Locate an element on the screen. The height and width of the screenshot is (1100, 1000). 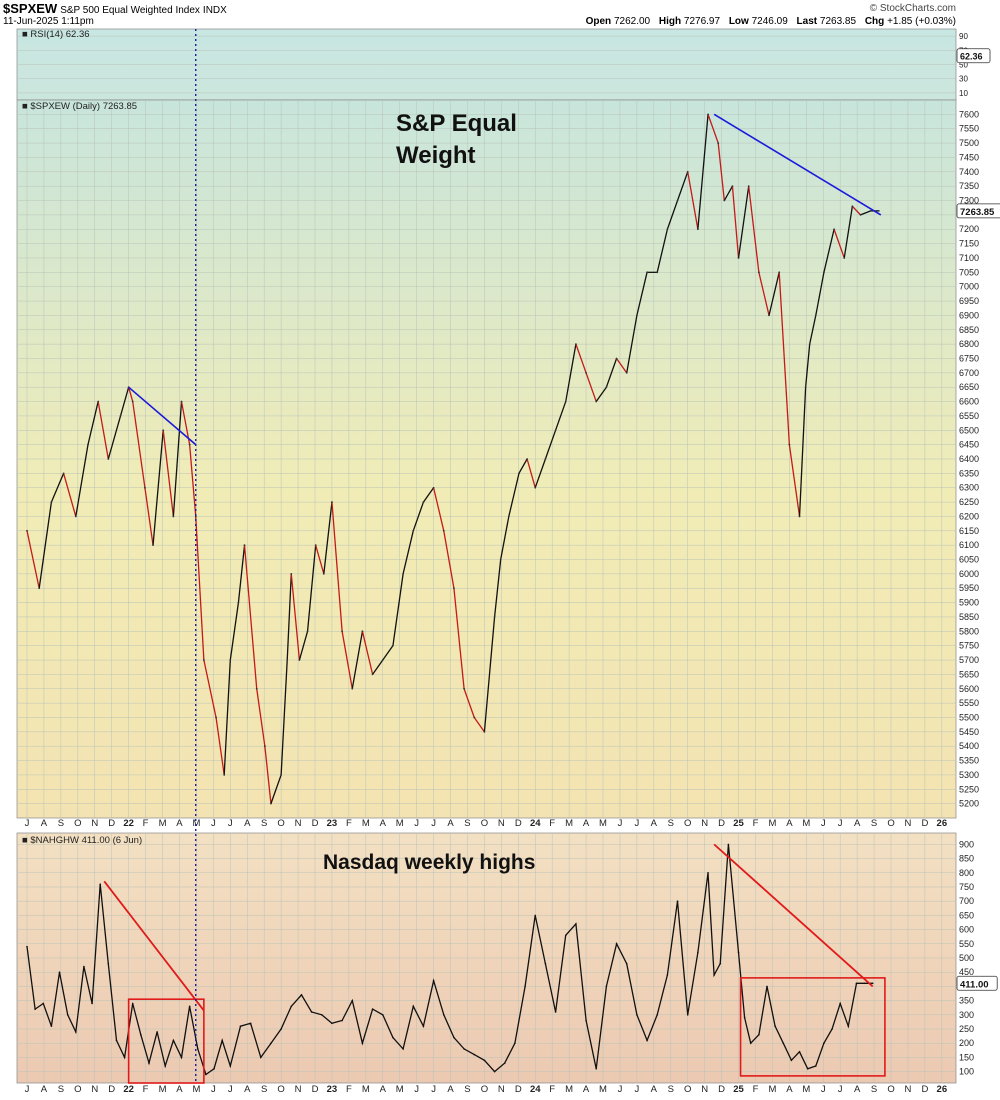
y-tick-label: 6600 is located at coordinates (969, 402).